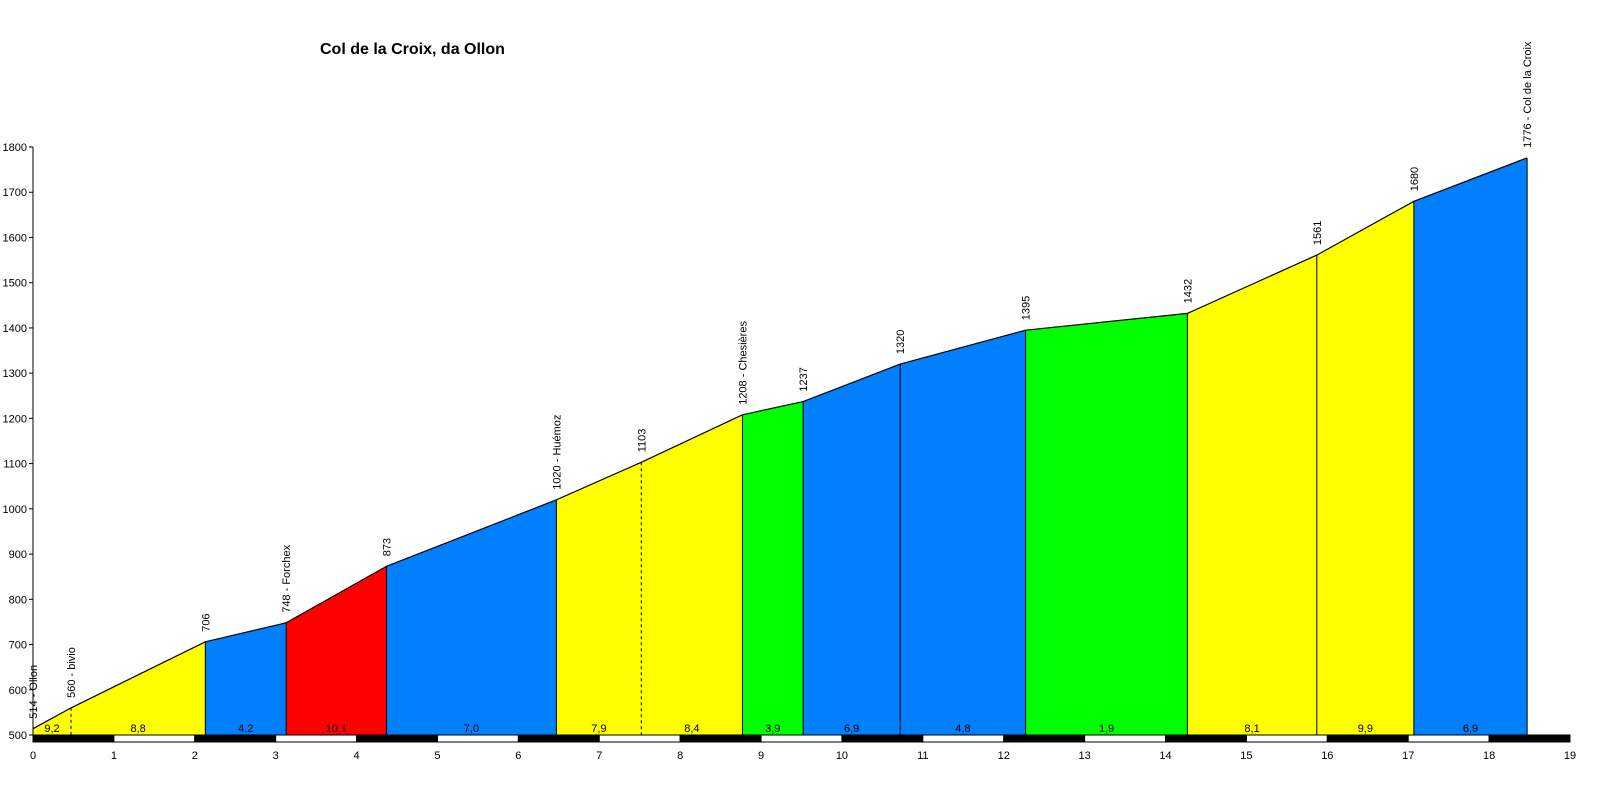 This screenshot has height=805, width=1600. What do you see at coordinates (1106, 729) in the screenshot?
I see `gradient-label-11: 1,9` at bounding box center [1106, 729].